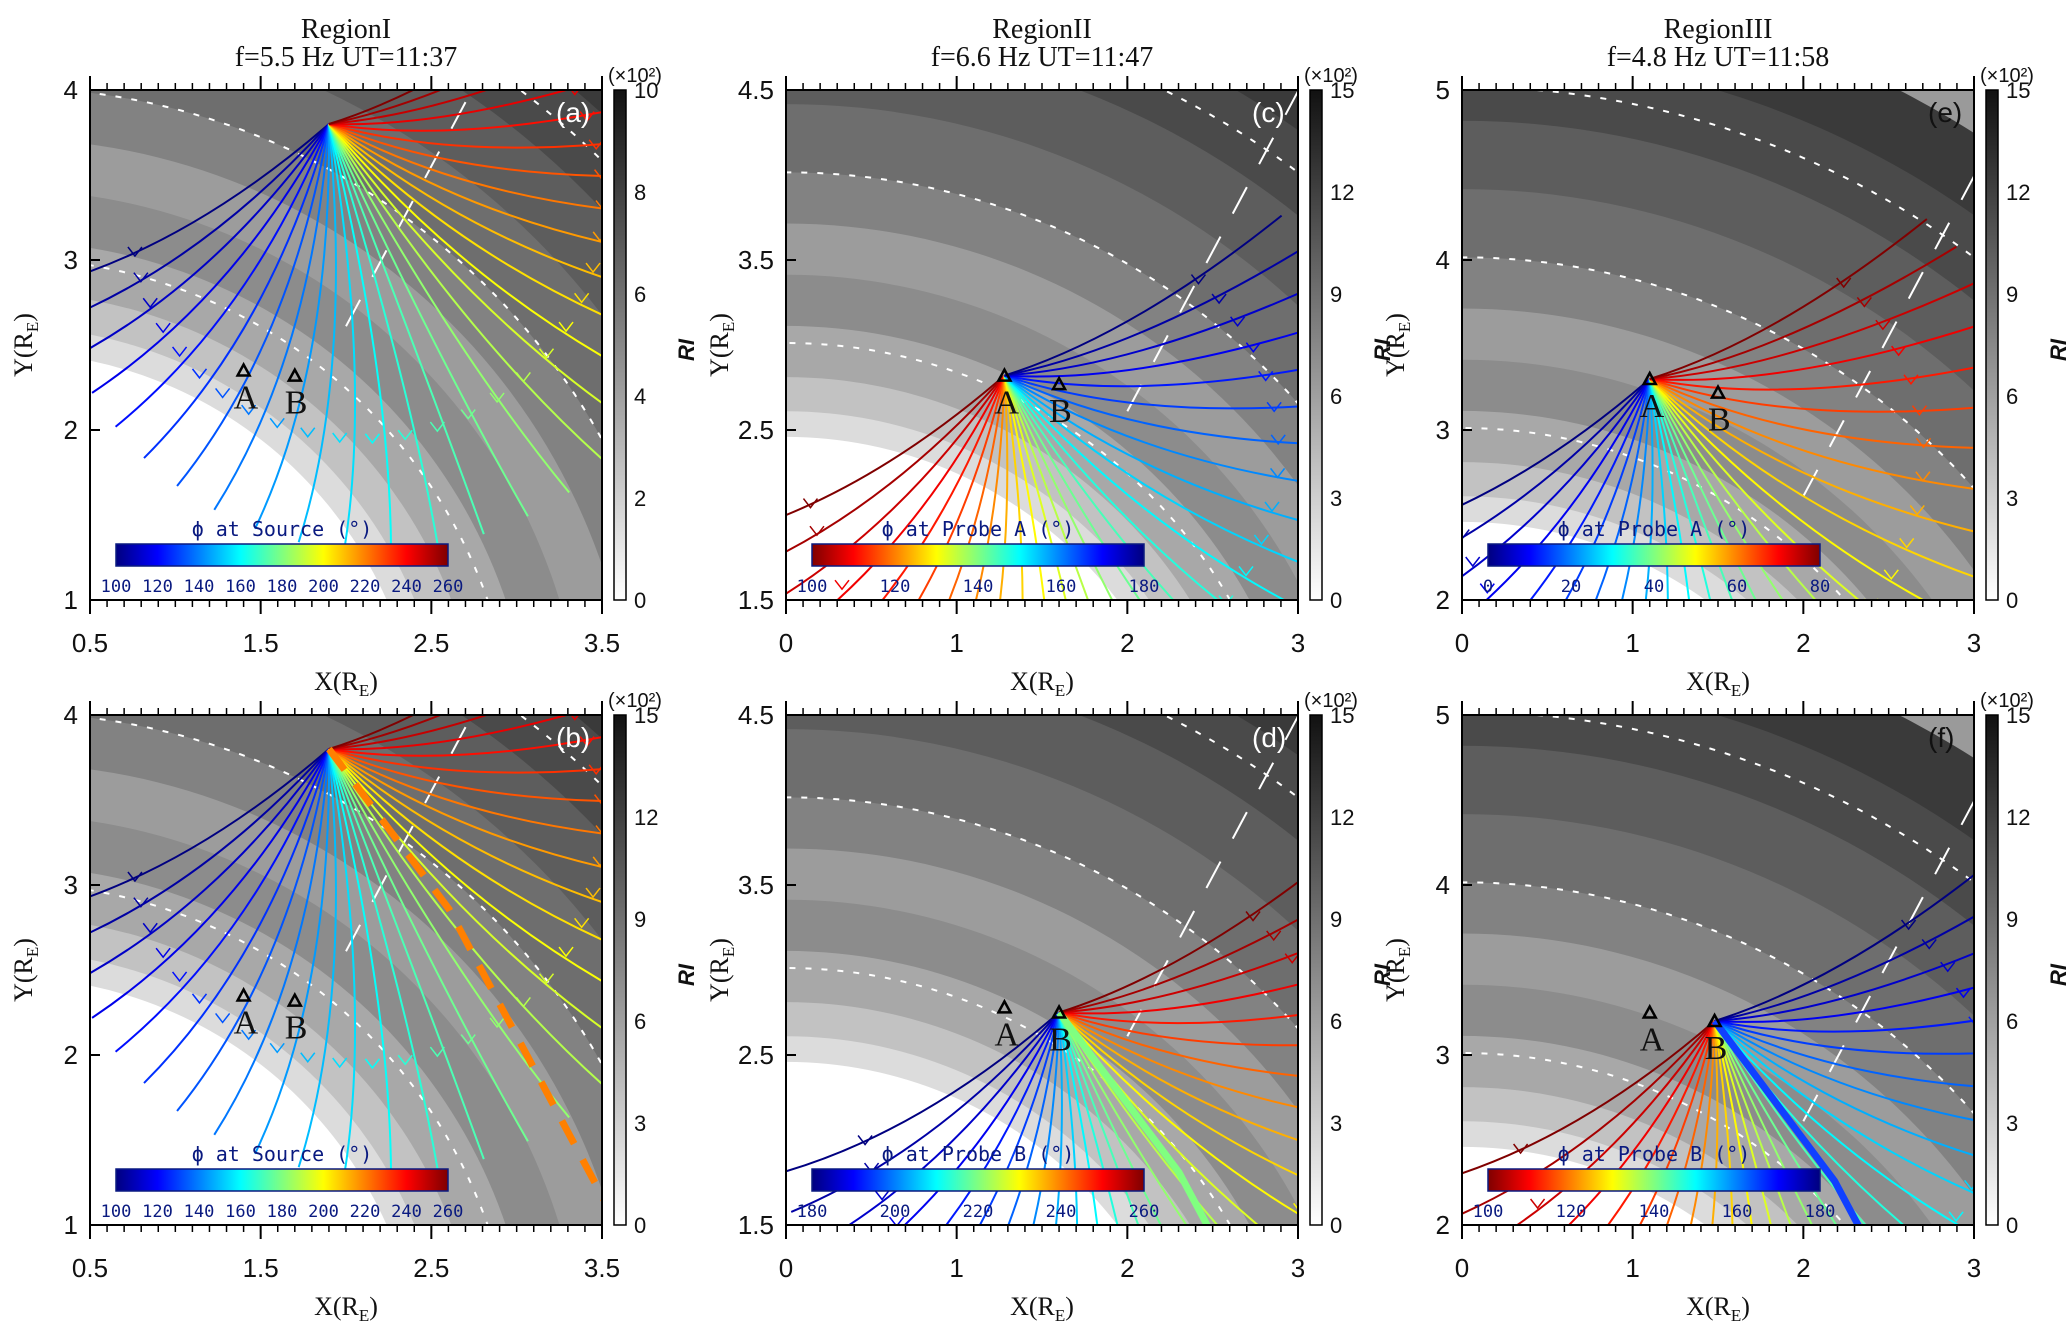  I want to click on plot-area, so click(346, 936).